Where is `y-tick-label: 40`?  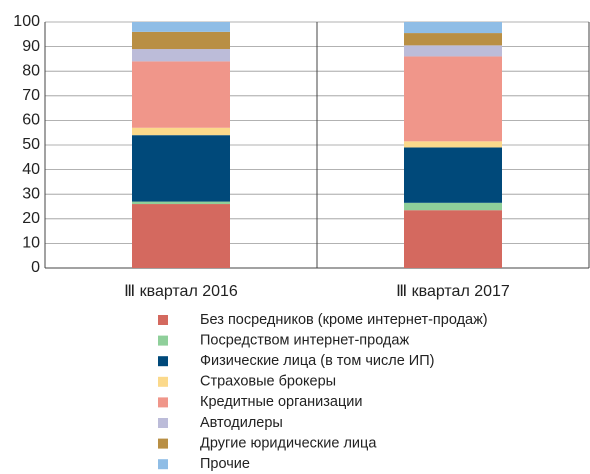 y-tick-label: 40 is located at coordinates (31, 169).